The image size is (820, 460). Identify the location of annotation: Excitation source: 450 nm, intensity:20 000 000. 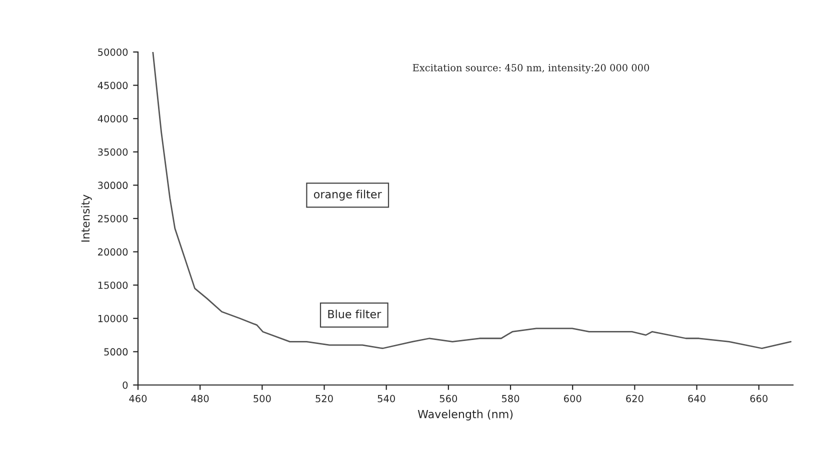
(531, 69).